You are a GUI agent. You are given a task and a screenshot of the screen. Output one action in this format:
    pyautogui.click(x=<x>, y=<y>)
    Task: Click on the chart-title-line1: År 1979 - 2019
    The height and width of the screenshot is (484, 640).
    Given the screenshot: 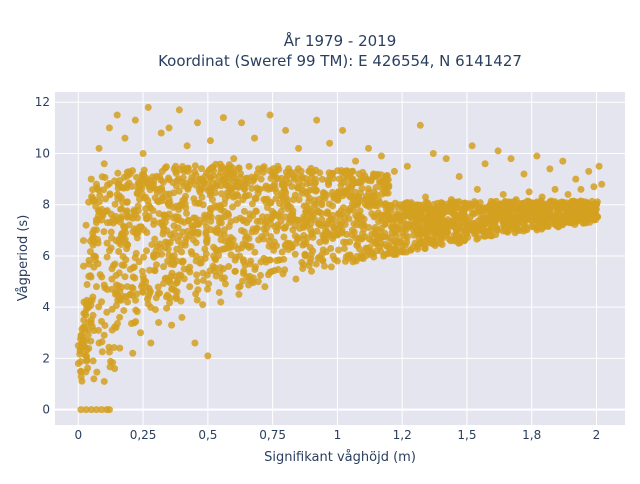 What is the action you would take?
    pyautogui.click(x=340, y=40)
    